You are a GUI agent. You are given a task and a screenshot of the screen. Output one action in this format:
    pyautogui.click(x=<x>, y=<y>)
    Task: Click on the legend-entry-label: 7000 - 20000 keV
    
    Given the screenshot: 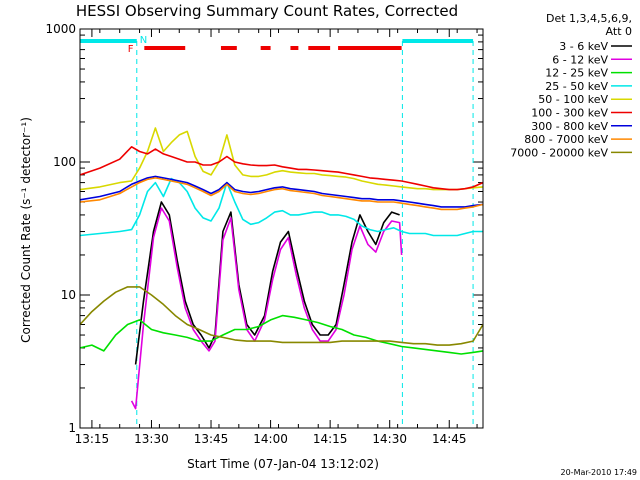 What is the action you would take?
    pyautogui.click(x=559, y=152)
    